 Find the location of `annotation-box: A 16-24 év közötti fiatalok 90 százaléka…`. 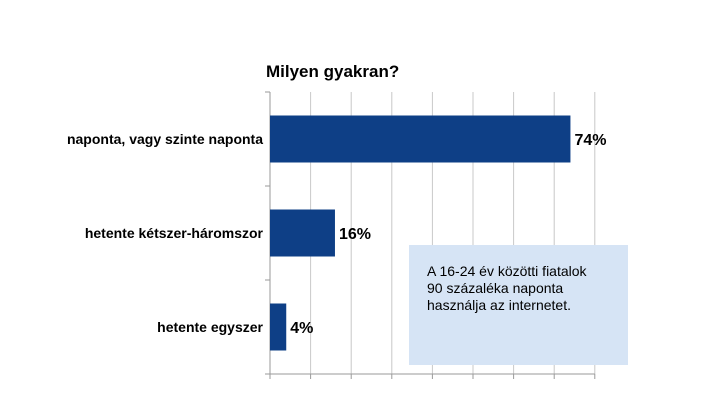

annotation-box: A 16-24 év közötti fiatalok 90 százaléka… is located at coordinates (518, 305).